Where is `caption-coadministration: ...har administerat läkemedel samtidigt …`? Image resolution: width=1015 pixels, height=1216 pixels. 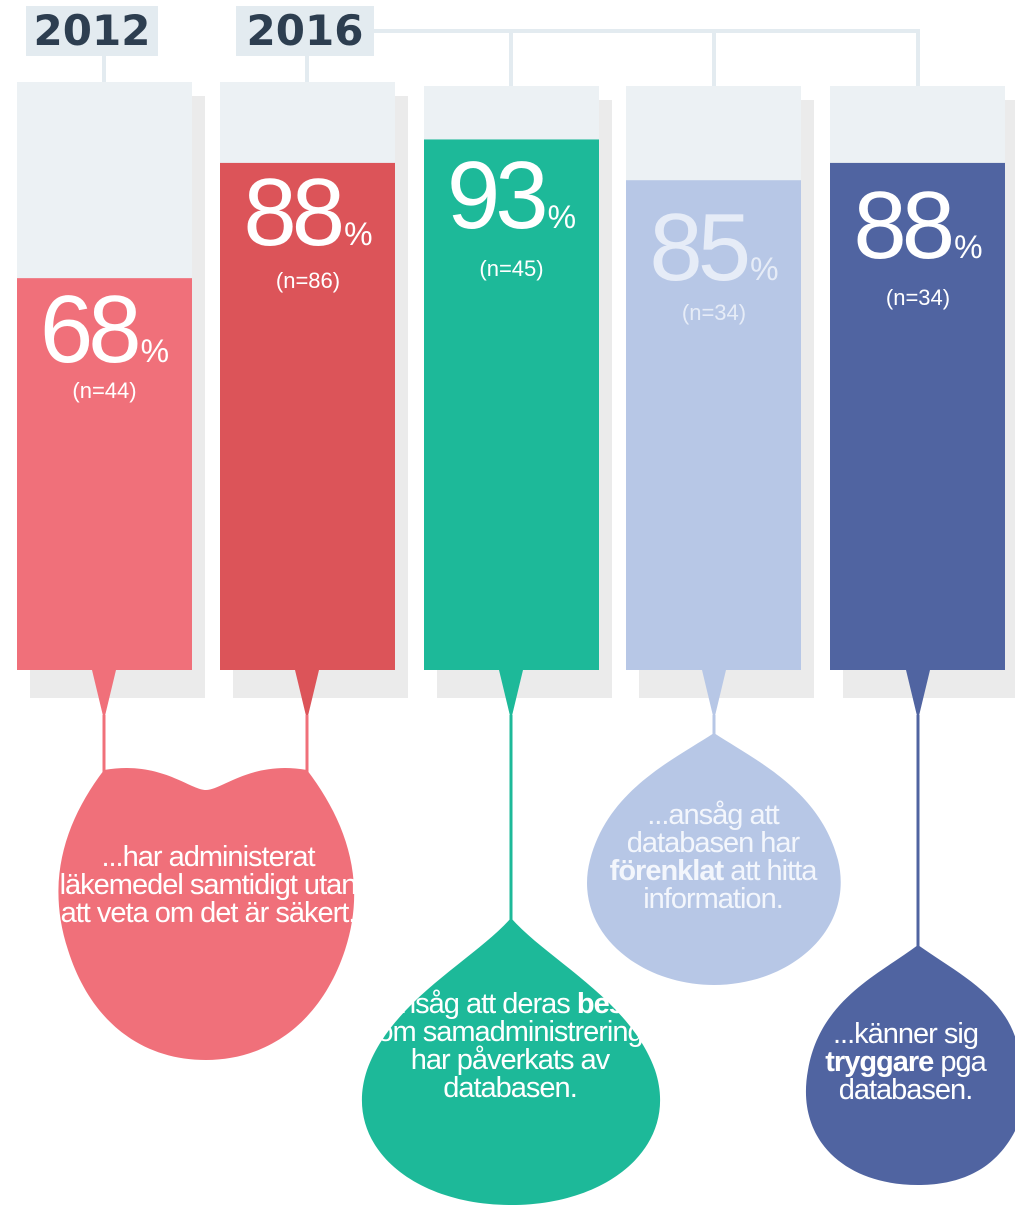 caption-coadministration: ...har administerat läkemedel samtidigt … is located at coordinates (208, 885).